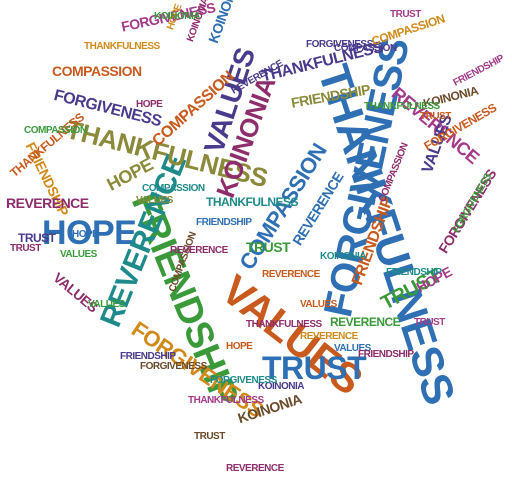  What do you see at coordinates (255, 468) in the screenshot?
I see `word-reverence-9: REVERENCE` at bounding box center [255, 468].